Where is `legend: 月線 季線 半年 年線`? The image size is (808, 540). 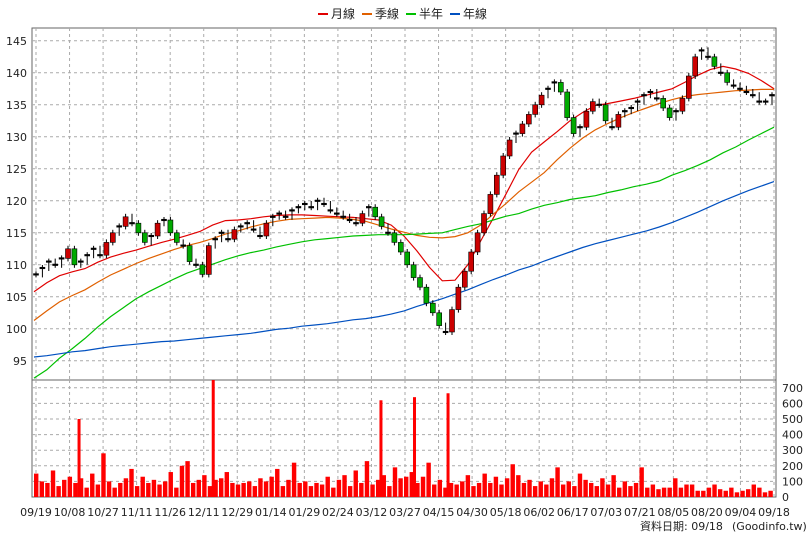 legend: 月線 季線 半年 年線 is located at coordinates (402, 13).